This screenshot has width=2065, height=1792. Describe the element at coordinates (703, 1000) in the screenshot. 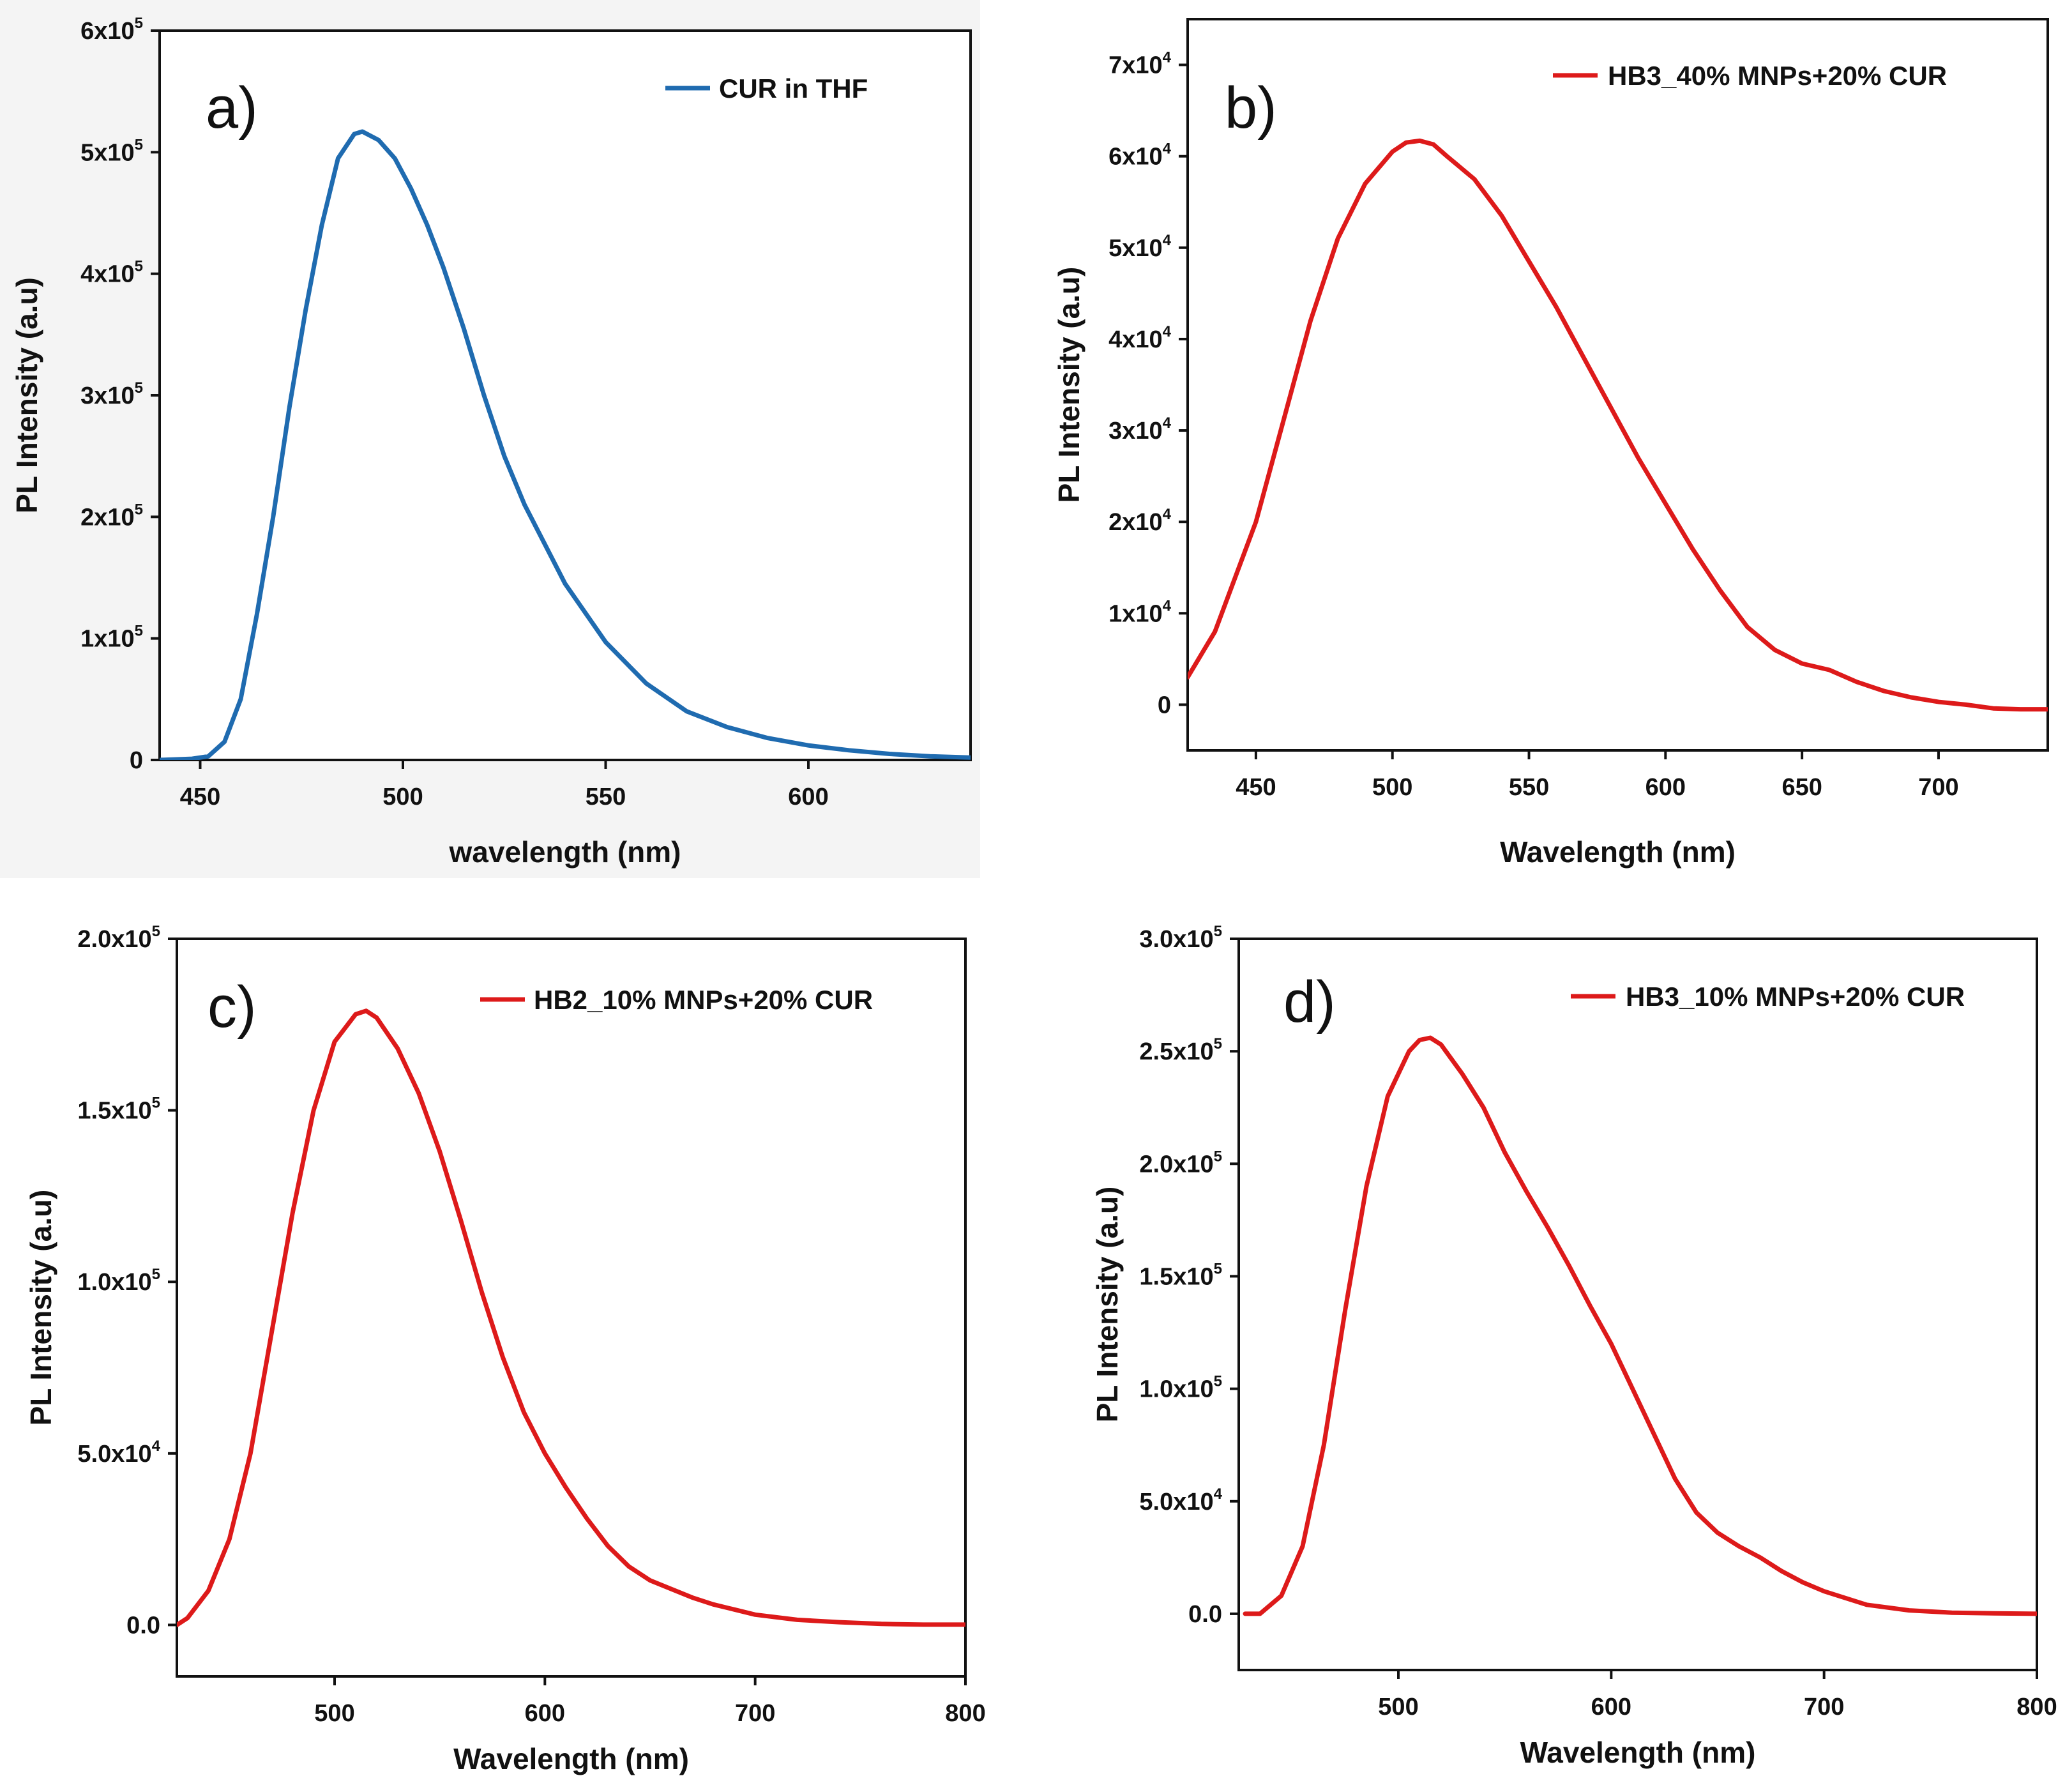

I see `legend-label: HB2_10% MNPs+20% CUR` at that location.